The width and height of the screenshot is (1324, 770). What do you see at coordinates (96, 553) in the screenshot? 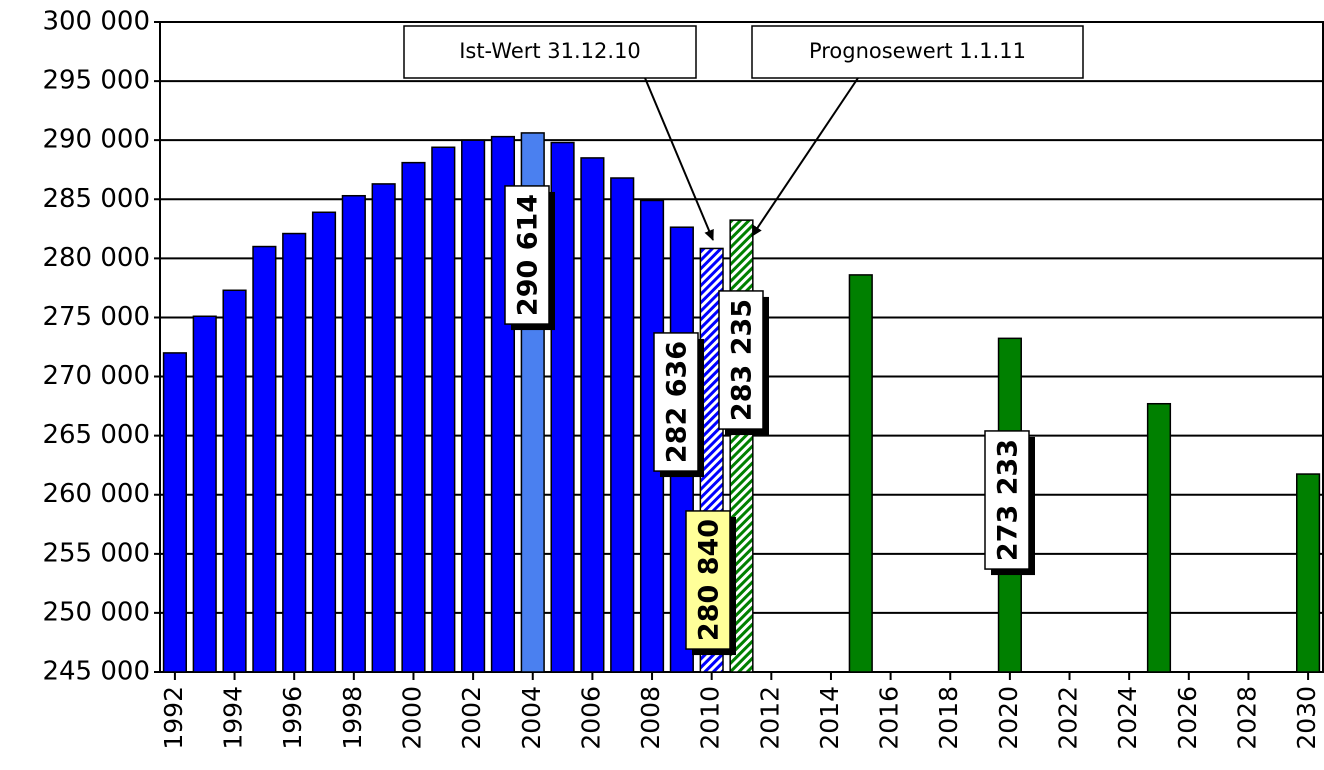
I see `y-tick-label: 255 000` at bounding box center [96, 553].